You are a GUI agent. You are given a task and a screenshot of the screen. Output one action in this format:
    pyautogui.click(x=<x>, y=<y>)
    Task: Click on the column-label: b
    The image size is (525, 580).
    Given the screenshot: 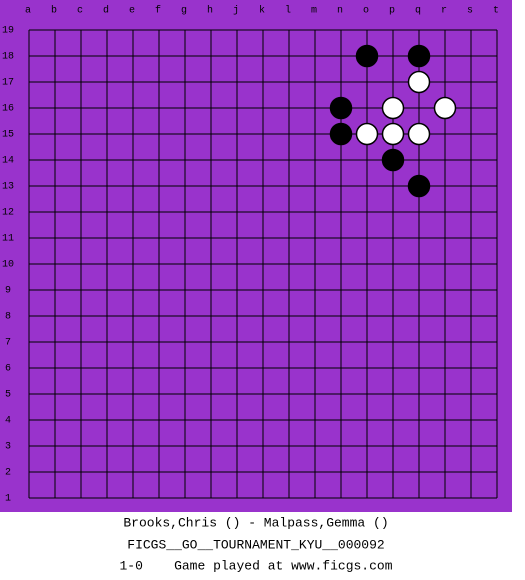 What is the action you would take?
    pyautogui.click(x=54, y=11)
    